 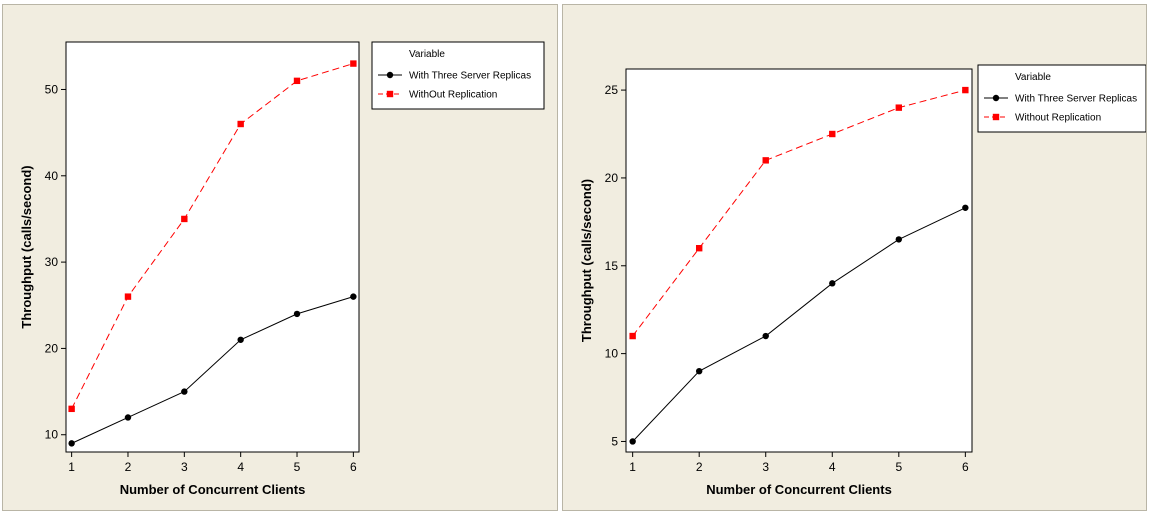 I want to click on y-tick-label: 30, so click(x=52, y=262).